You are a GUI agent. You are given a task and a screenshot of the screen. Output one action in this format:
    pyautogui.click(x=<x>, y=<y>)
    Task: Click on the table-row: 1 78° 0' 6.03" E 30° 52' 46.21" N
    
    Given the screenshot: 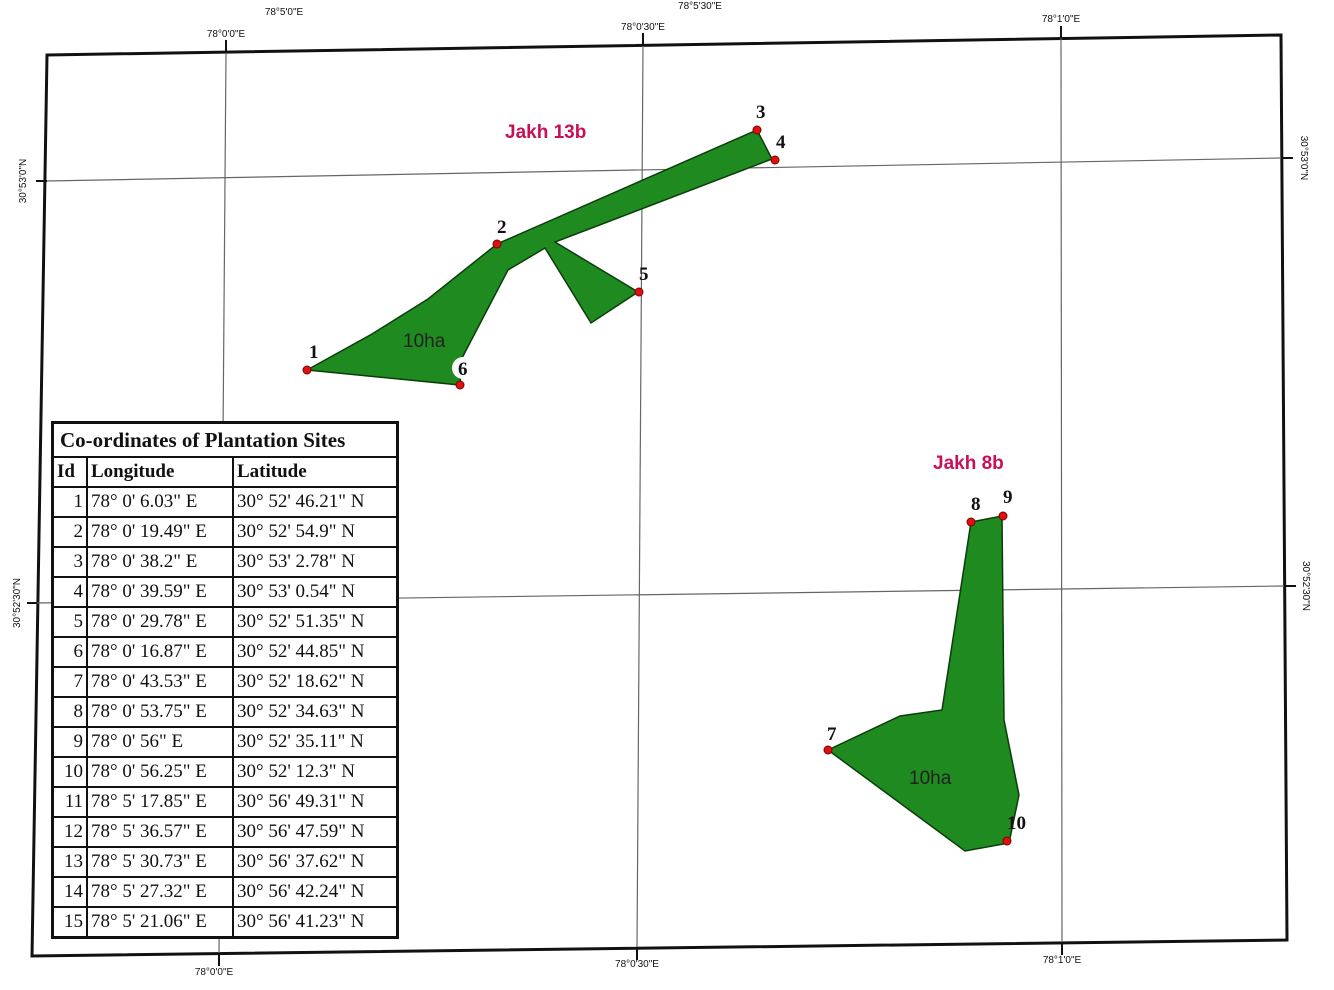 What is the action you would take?
    pyautogui.click(x=225, y=502)
    